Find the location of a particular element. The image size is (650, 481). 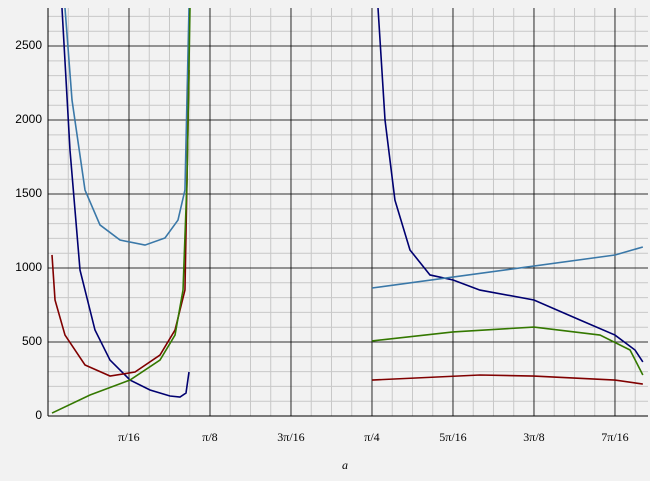

x-tick-label: π/8 is located at coordinates (209, 437).